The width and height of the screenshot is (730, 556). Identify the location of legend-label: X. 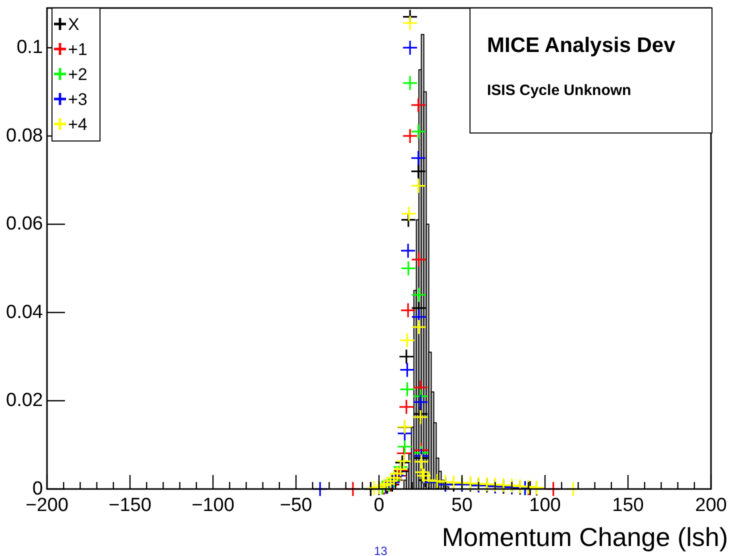
(74, 24).